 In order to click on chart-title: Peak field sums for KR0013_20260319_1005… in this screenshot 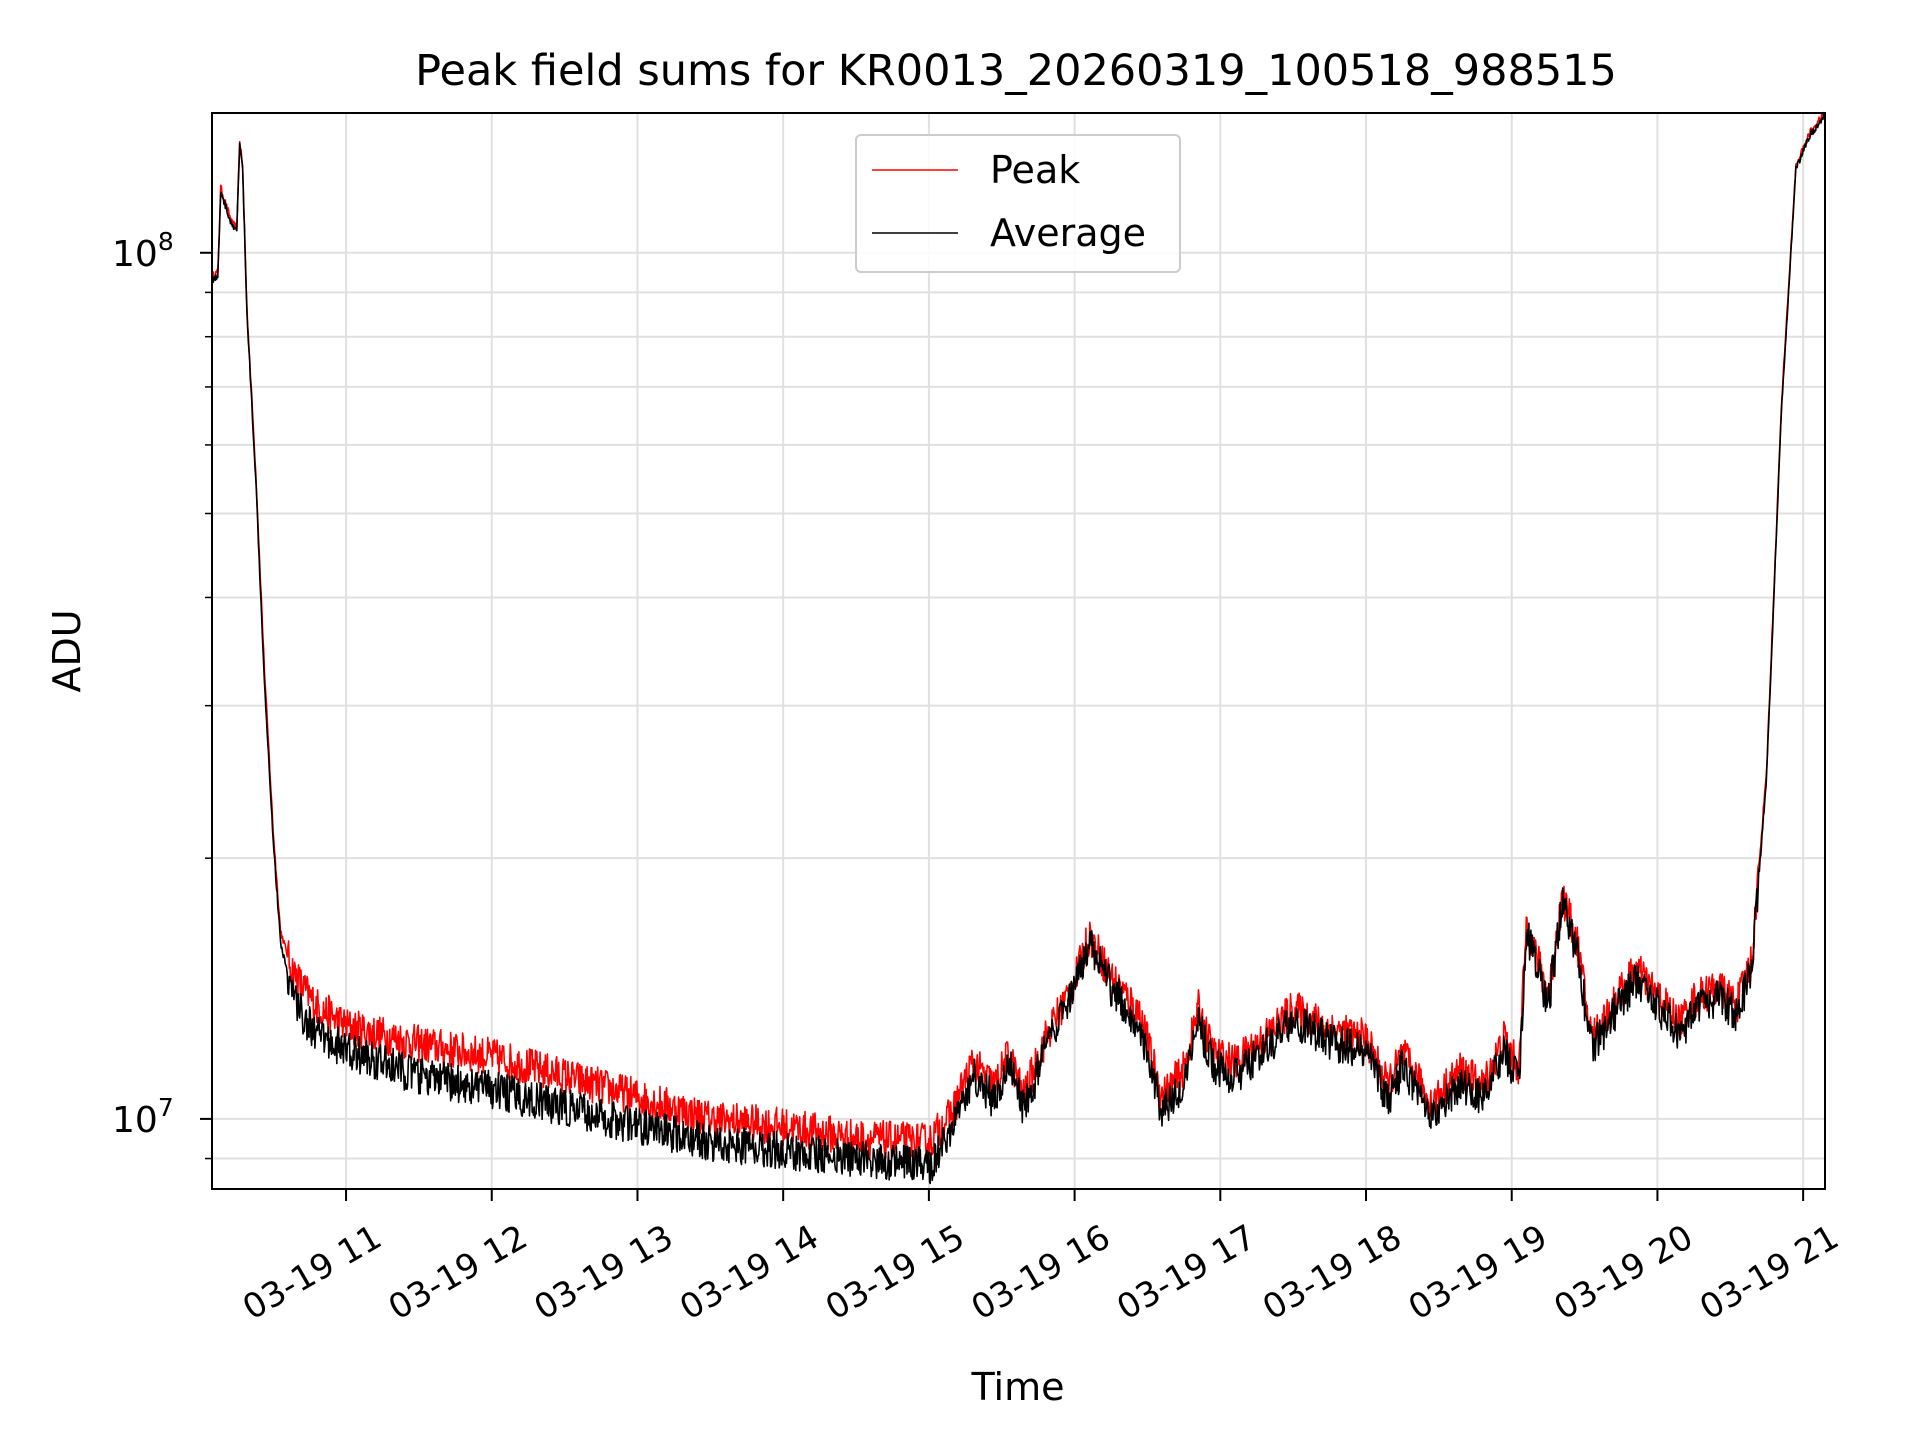, I will do `click(1016, 71)`.